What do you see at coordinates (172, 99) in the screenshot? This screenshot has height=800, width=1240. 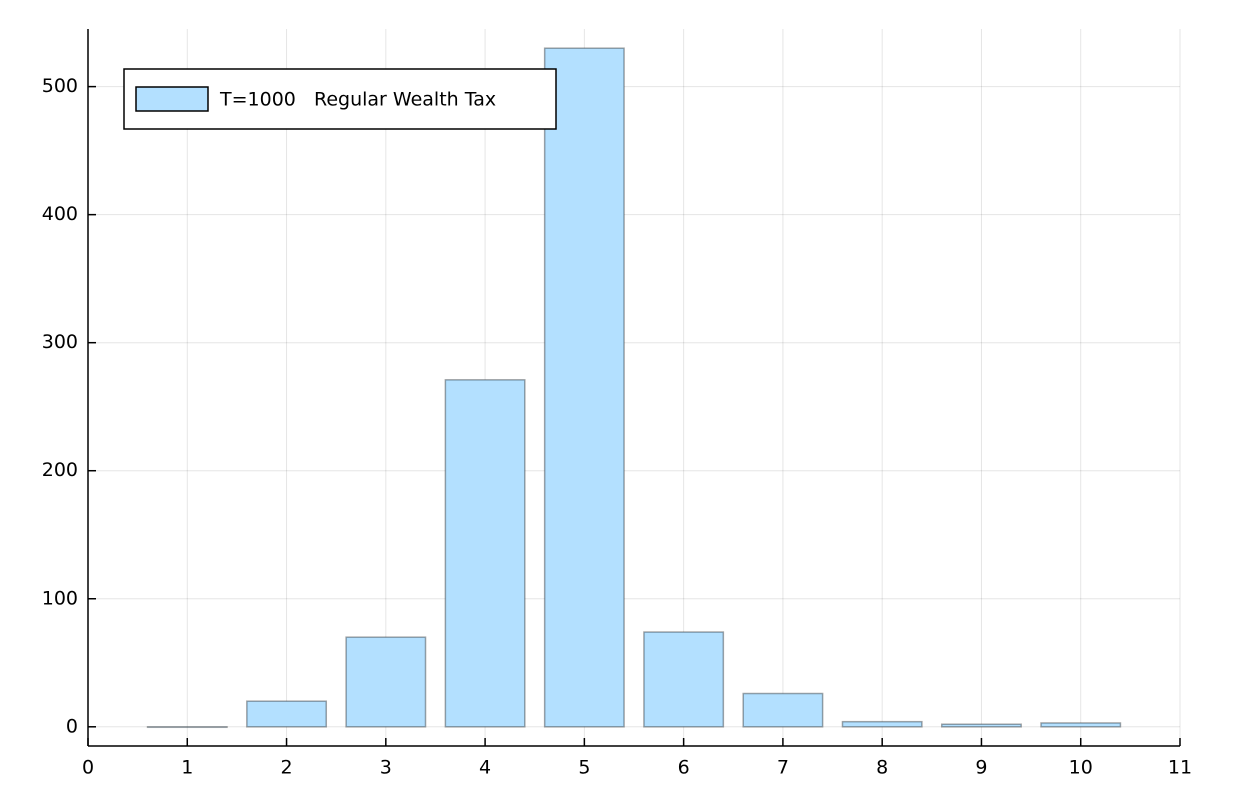 I see `legend-swatch` at bounding box center [172, 99].